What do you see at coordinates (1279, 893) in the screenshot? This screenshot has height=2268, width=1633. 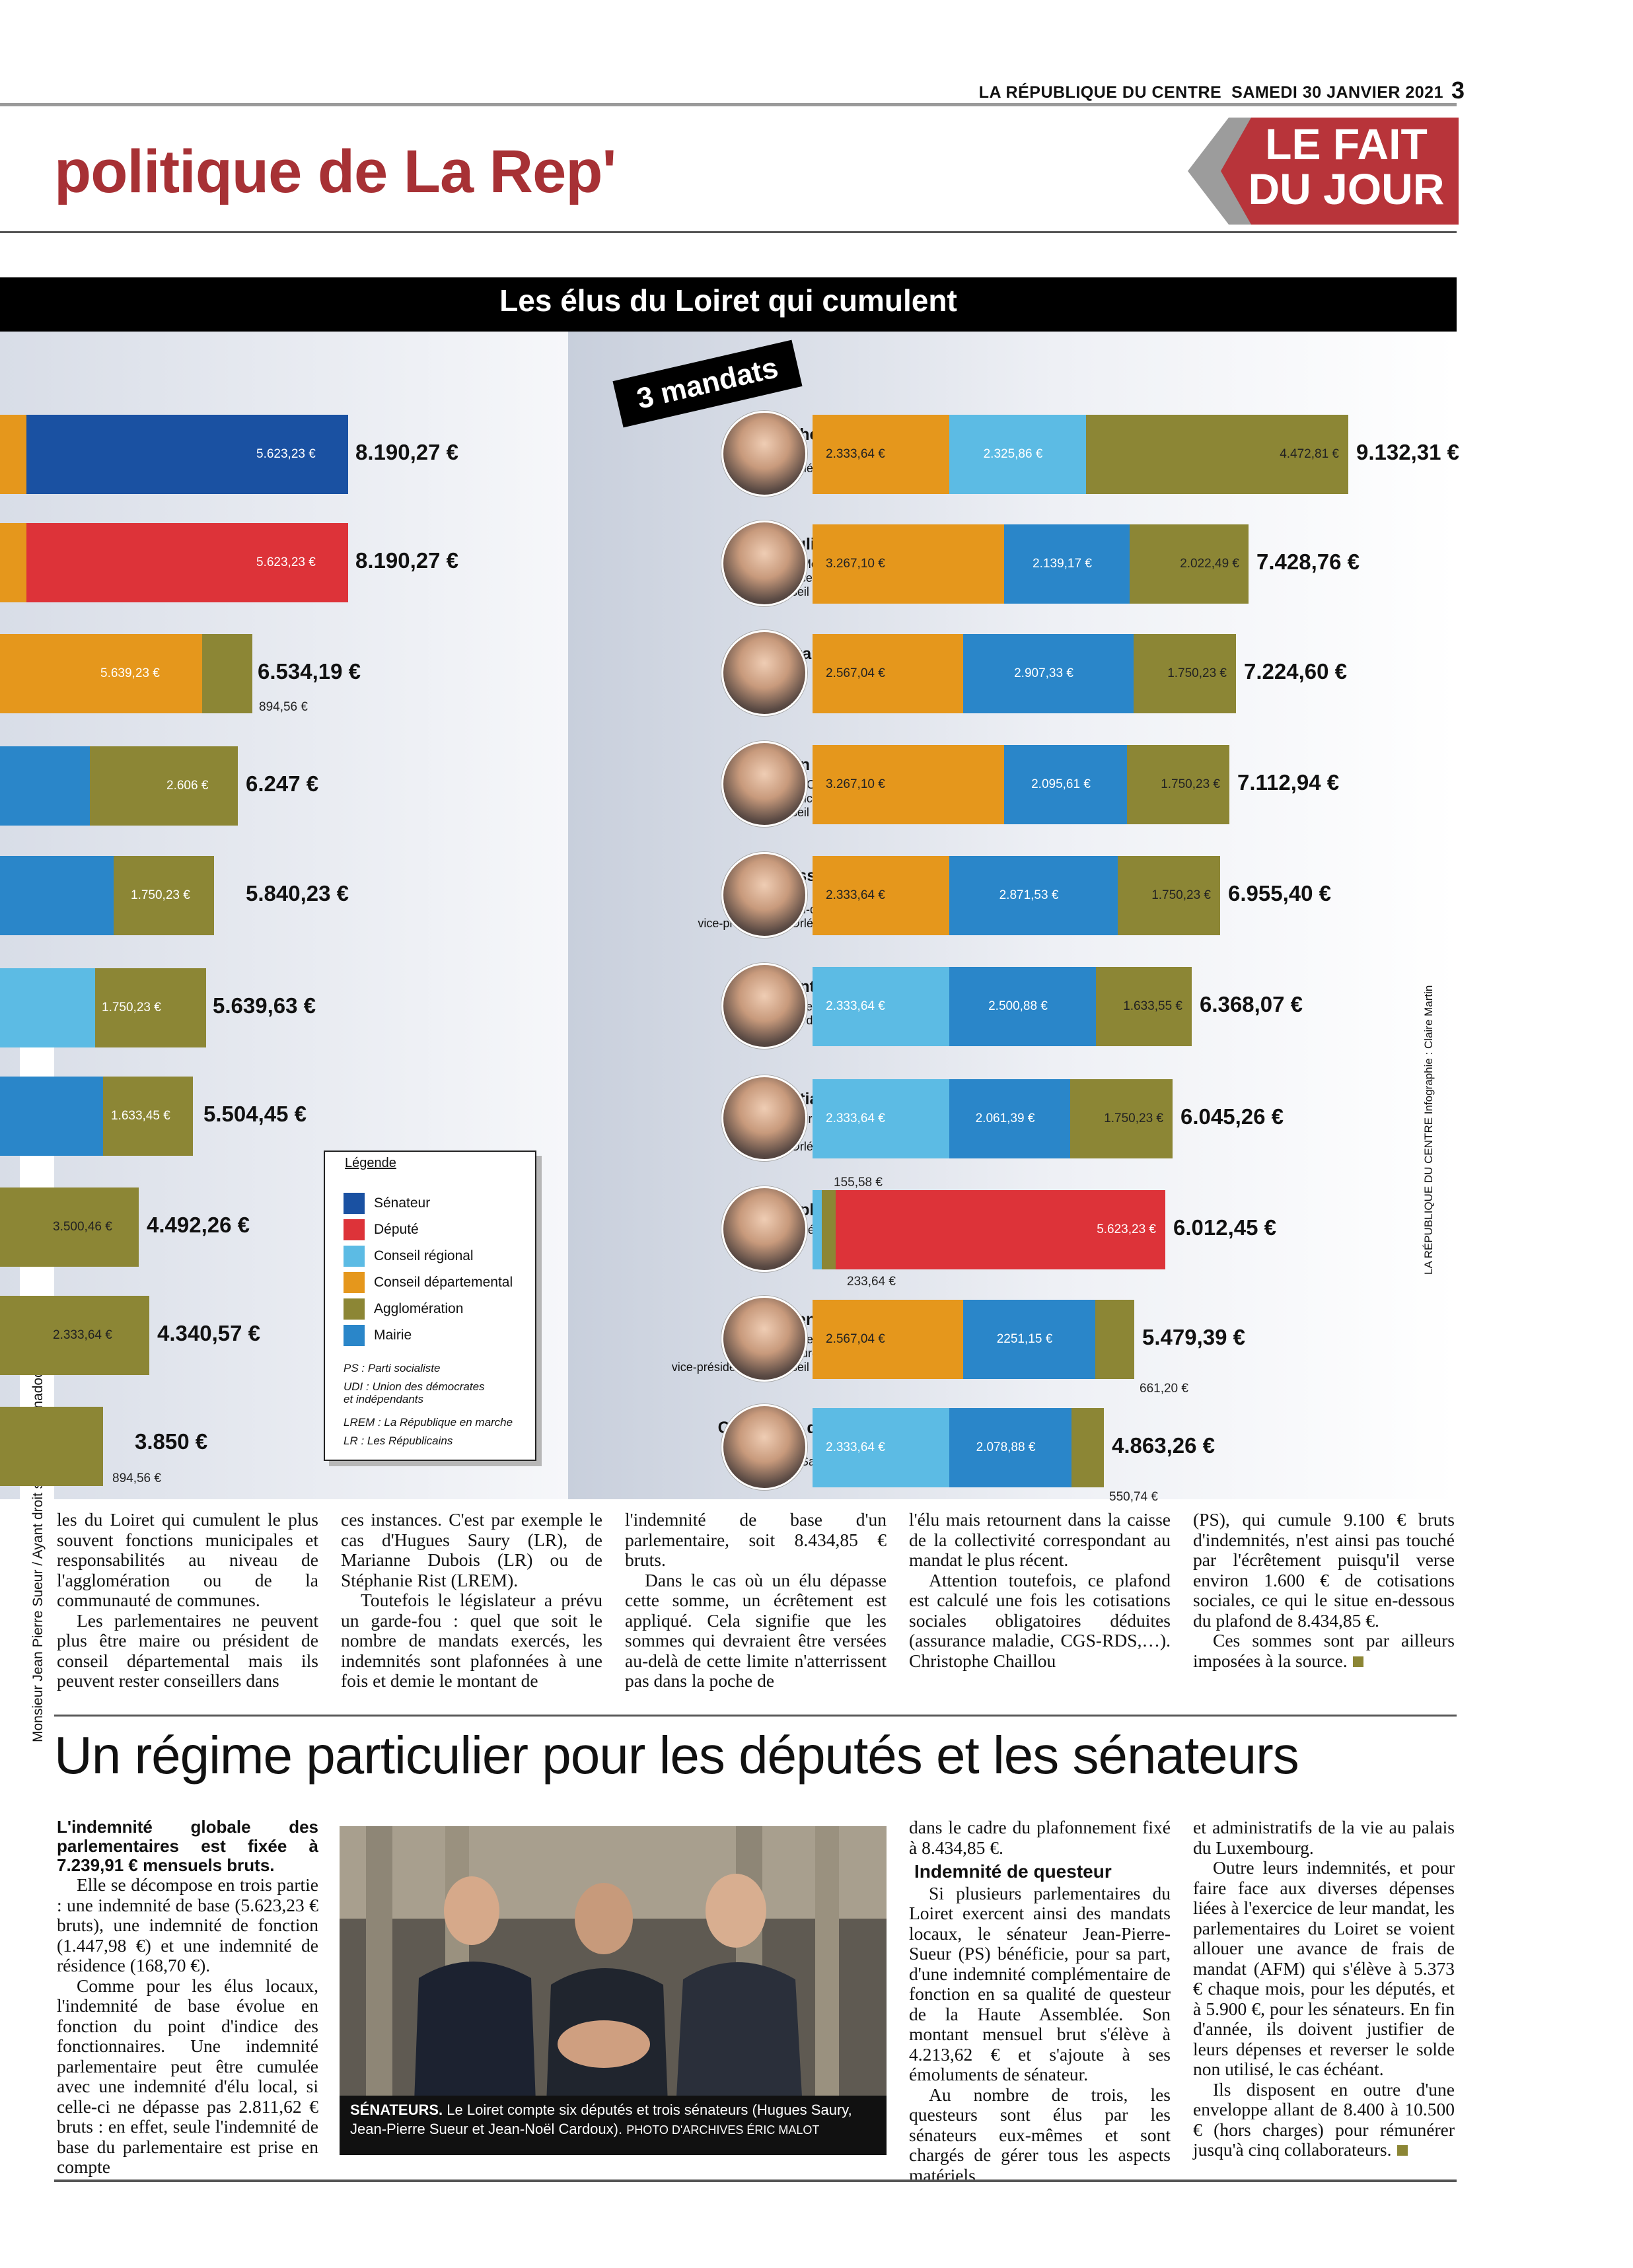 I see `row-total: 6.955,40 €` at bounding box center [1279, 893].